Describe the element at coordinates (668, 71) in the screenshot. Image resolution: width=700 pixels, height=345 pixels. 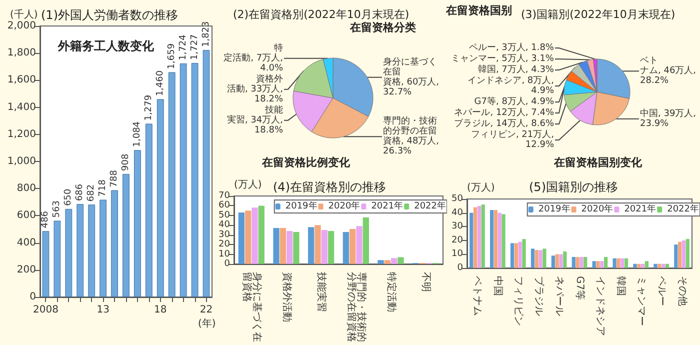
I see `slice-label: ベトナム, 46万人, 28.2%` at that location.